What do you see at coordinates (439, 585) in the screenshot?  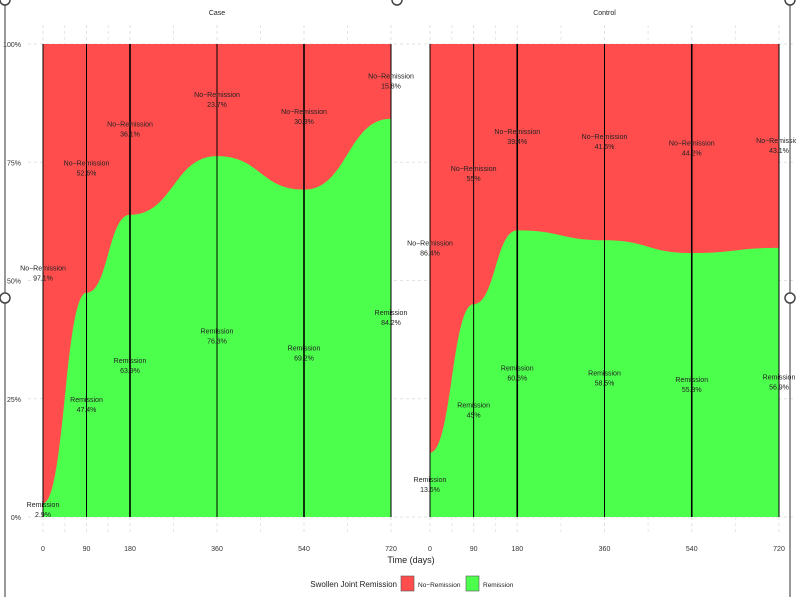 I see `legend-label-no-remission: No−Remission` at bounding box center [439, 585].